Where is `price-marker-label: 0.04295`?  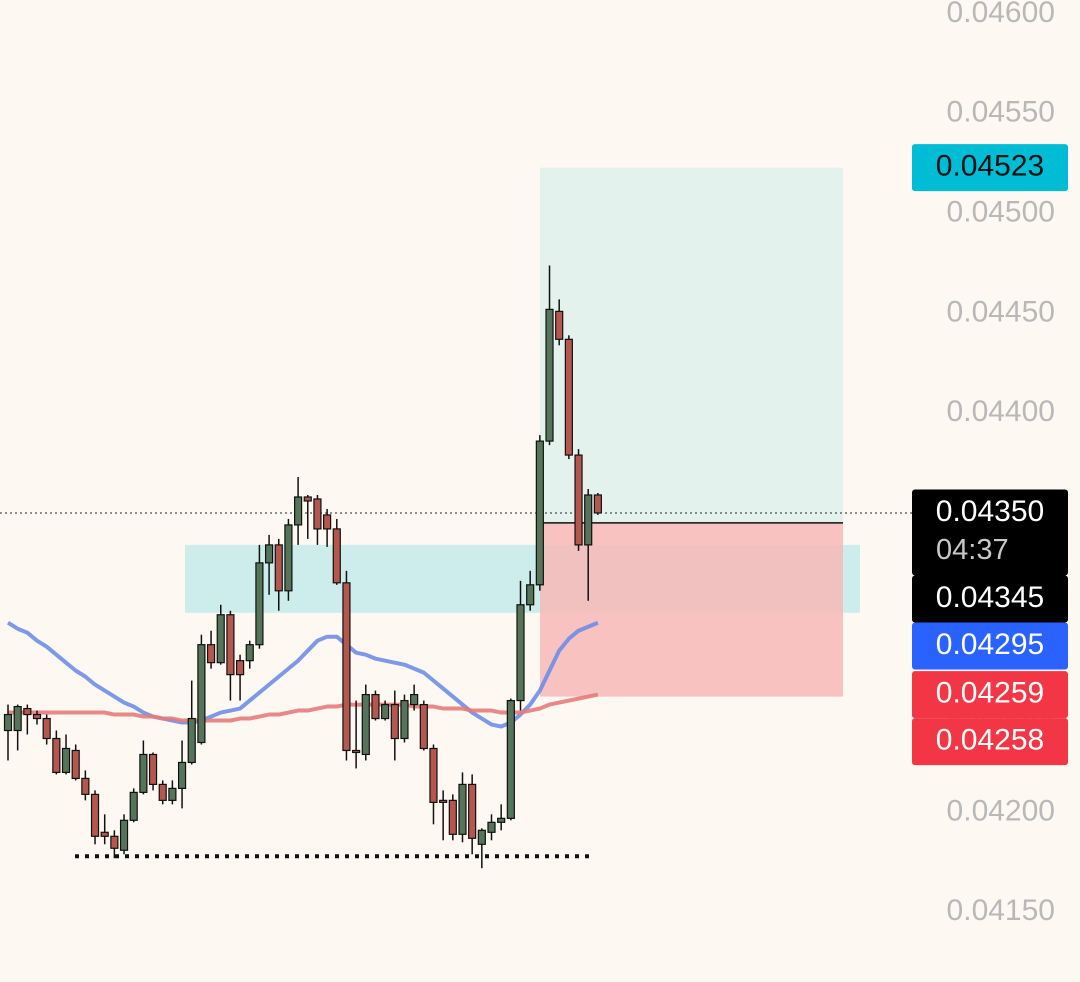 price-marker-label: 0.04295 is located at coordinates (990, 644).